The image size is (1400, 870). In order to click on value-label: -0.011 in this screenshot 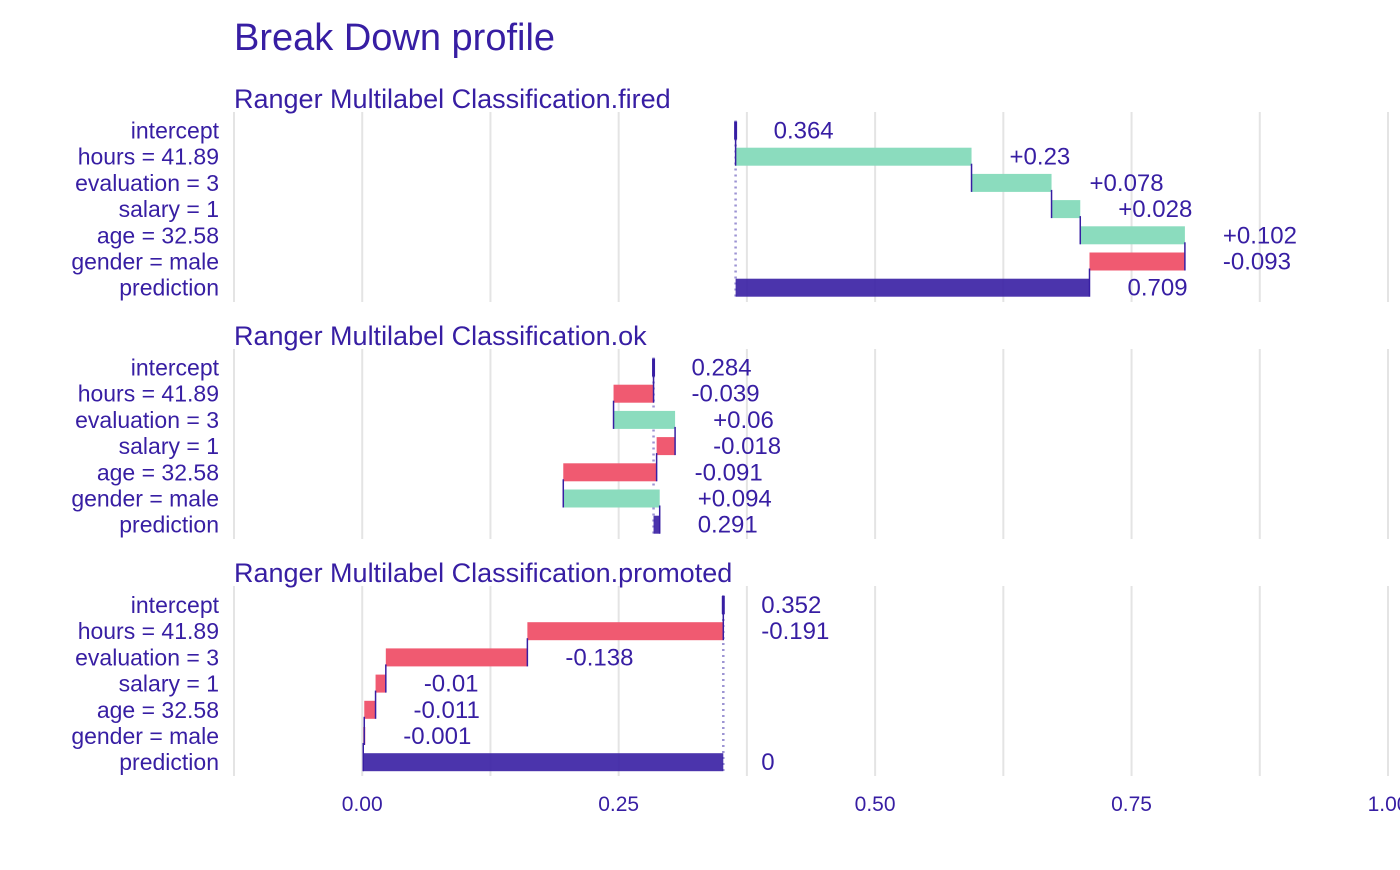, I will do `click(447, 710)`.